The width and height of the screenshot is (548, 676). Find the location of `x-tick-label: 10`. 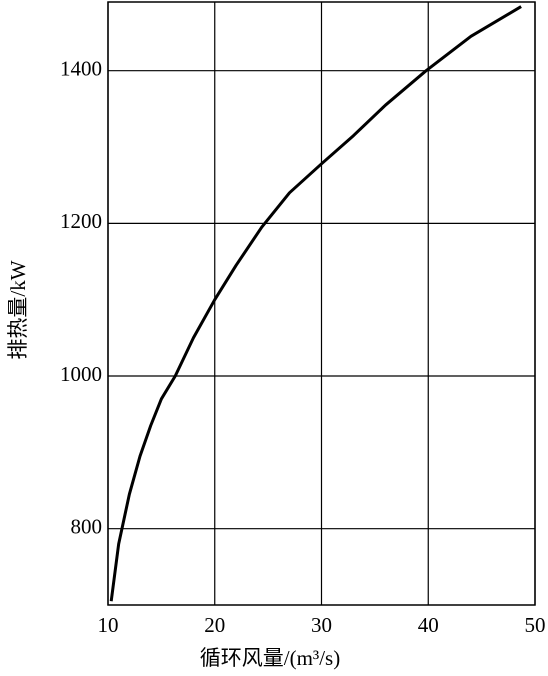

x-tick-label: 10 is located at coordinates (108, 625).